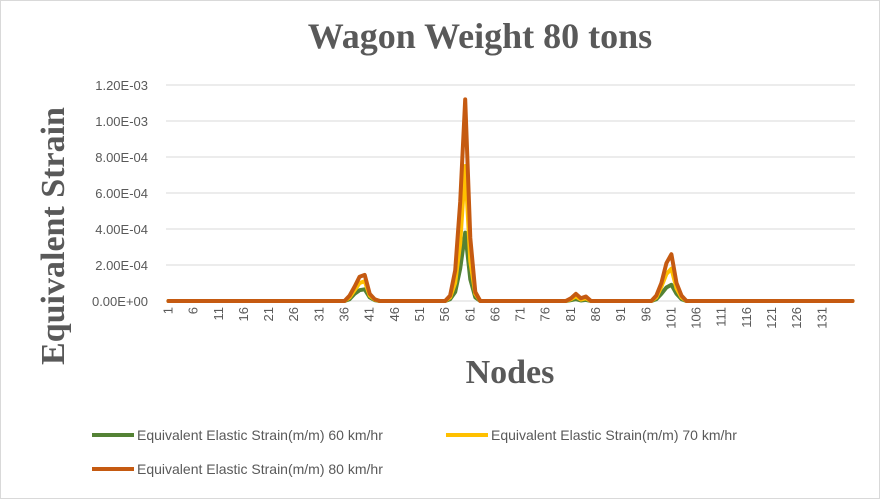 The image size is (880, 499). I want to click on y-tick-label: 4.00E-04, so click(121, 229).